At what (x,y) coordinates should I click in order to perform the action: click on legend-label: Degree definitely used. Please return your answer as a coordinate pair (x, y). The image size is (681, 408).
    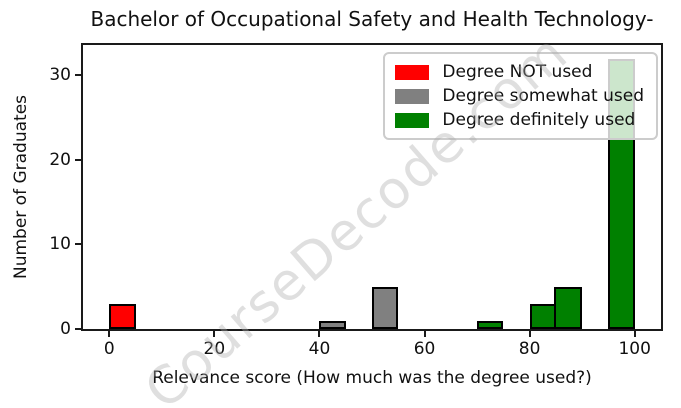
    Looking at the image, I should click on (539, 120).